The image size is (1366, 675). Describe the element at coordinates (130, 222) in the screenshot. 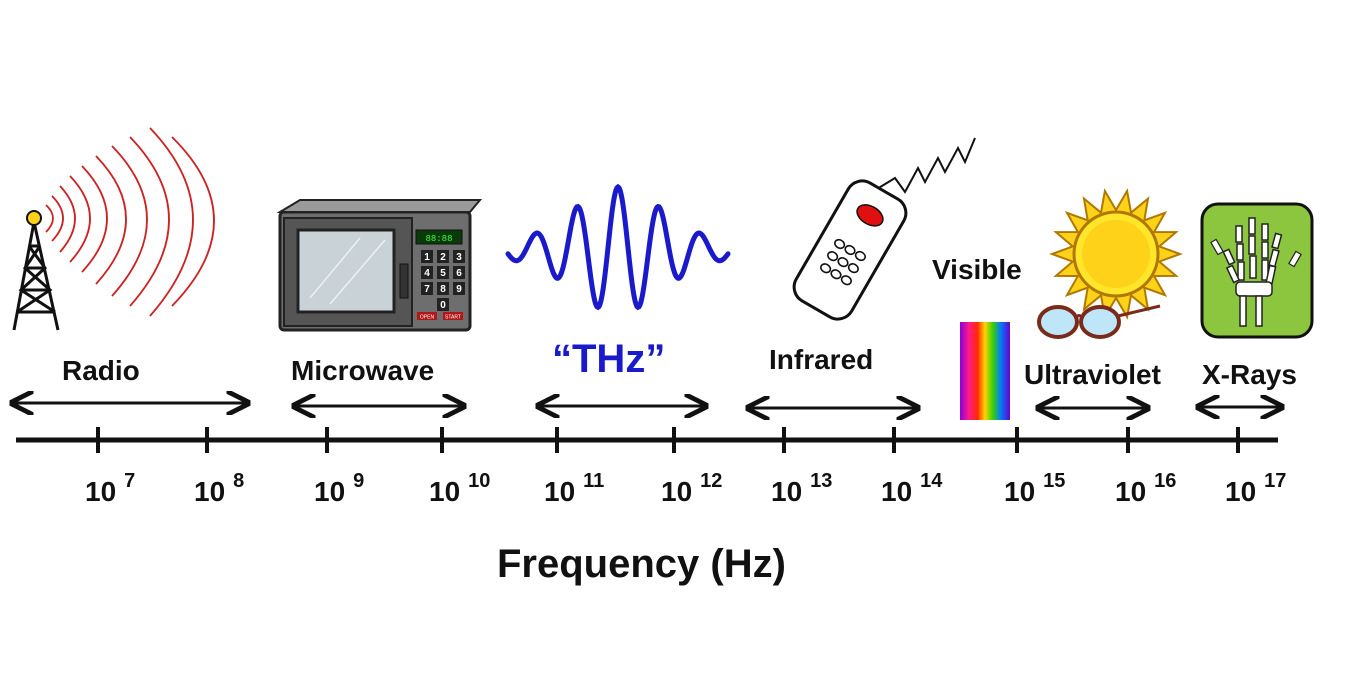

I see `radio-waves` at that location.